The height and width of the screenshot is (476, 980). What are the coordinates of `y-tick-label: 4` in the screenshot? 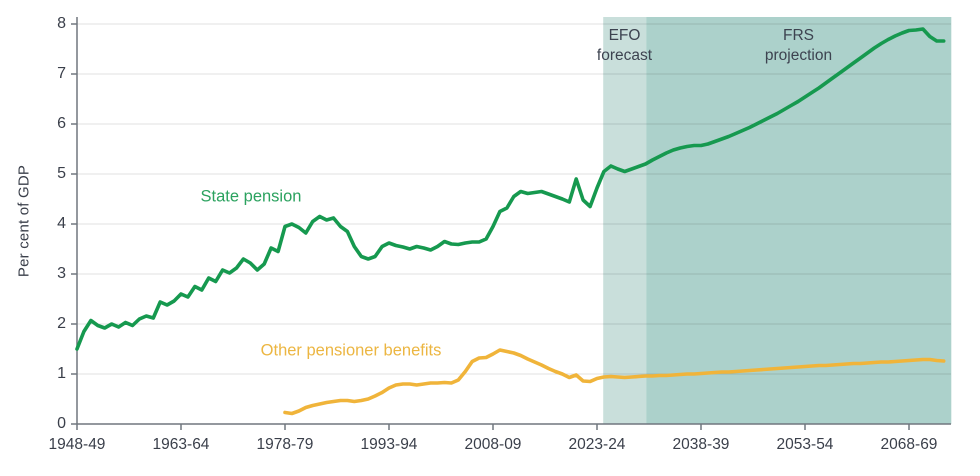 It's located at (61, 223).